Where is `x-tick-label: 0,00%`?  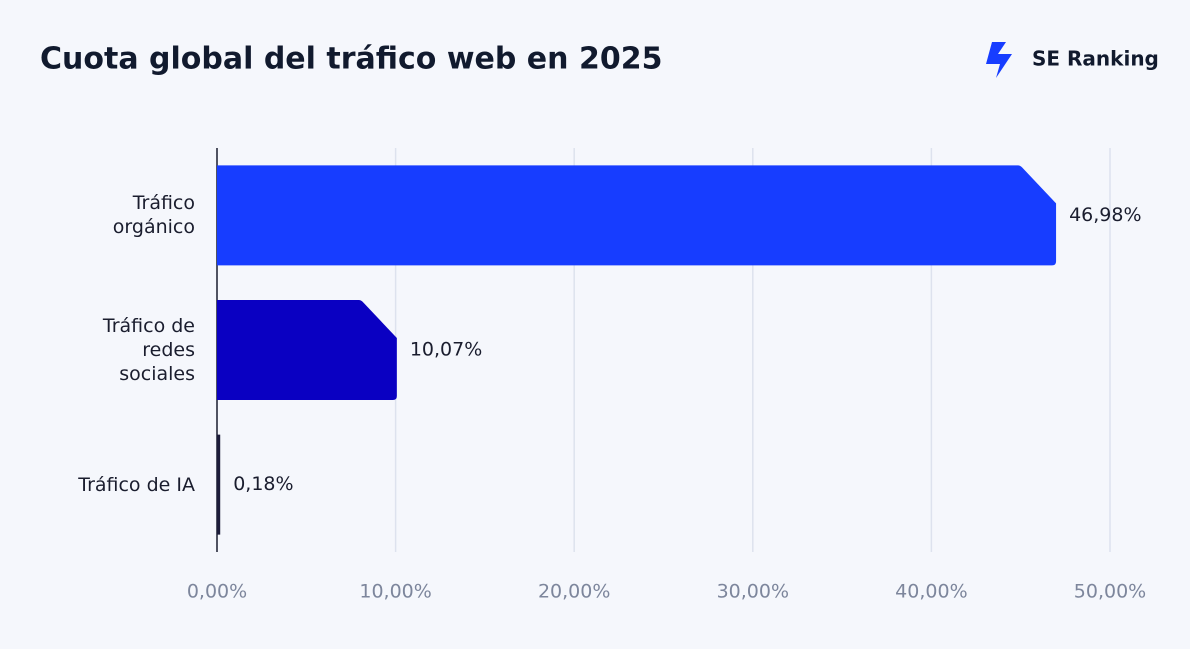 x-tick-label: 0,00% is located at coordinates (217, 592).